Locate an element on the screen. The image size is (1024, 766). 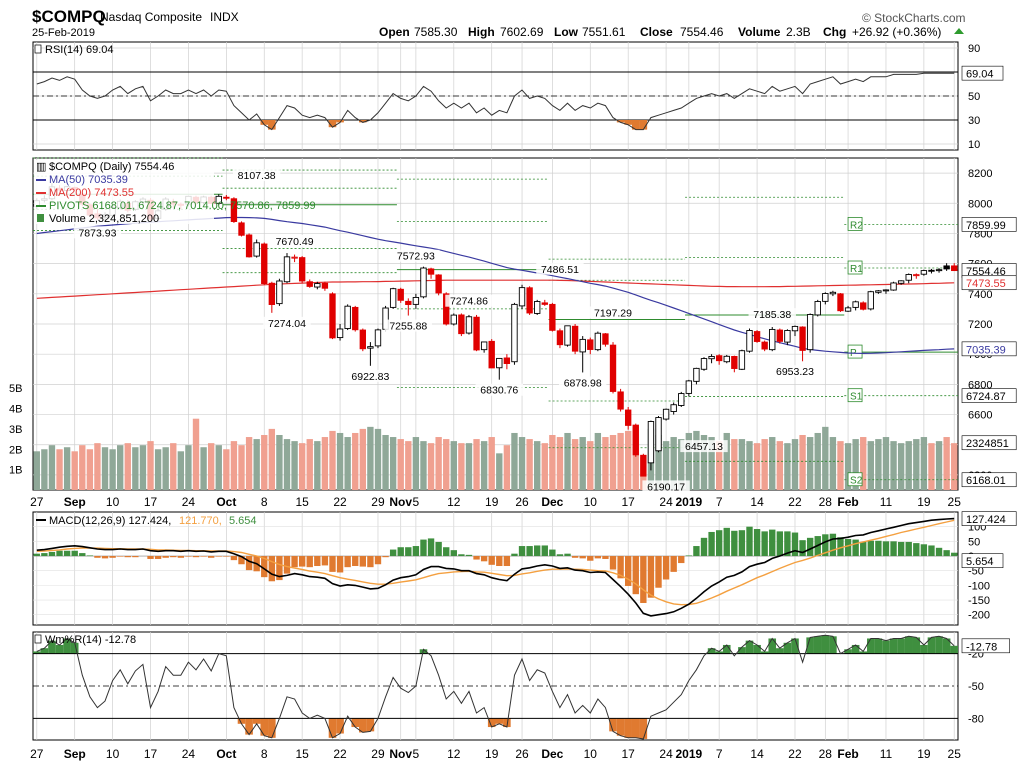
price-annotation: 7255.88 is located at coordinates (408, 327).